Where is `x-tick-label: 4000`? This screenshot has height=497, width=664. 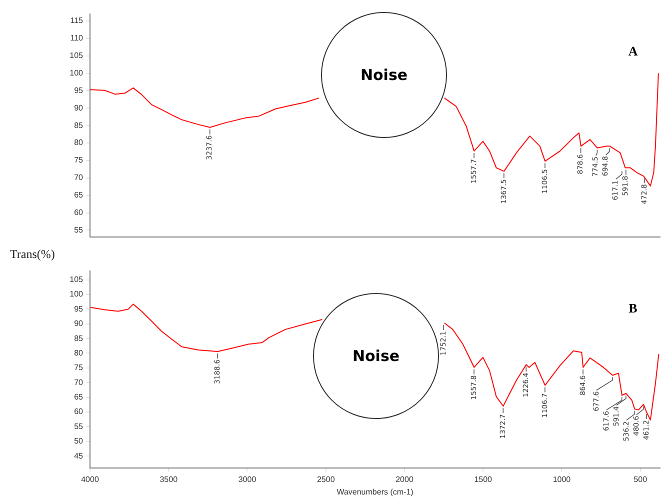 x-tick-label: 4000 is located at coordinates (90, 479).